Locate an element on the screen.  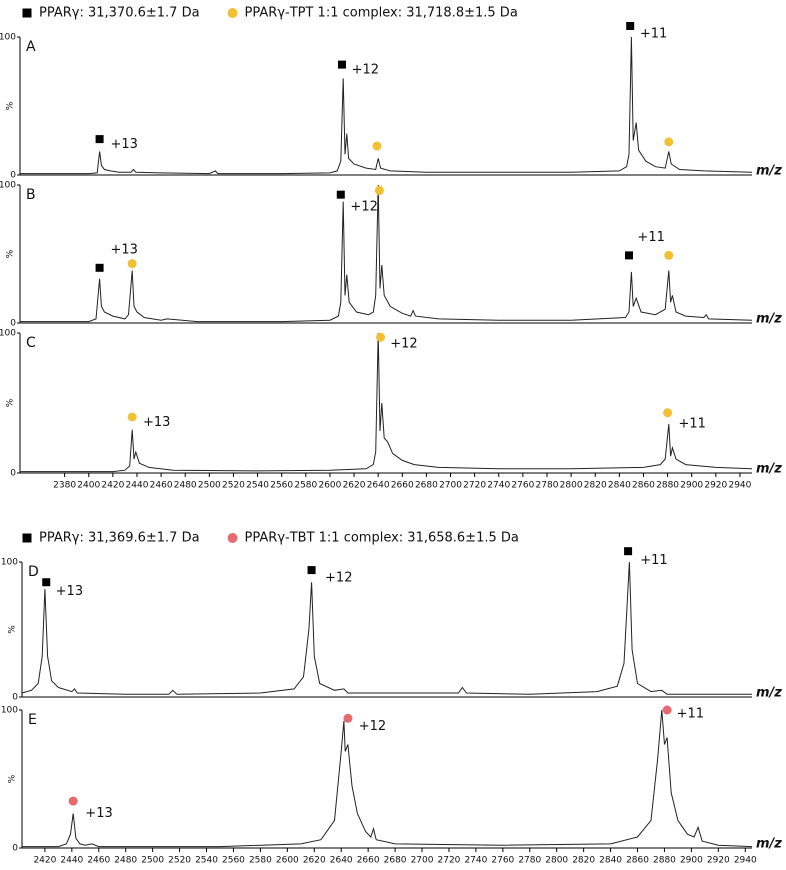
panel-label: A is located at coordinates (31, 47).